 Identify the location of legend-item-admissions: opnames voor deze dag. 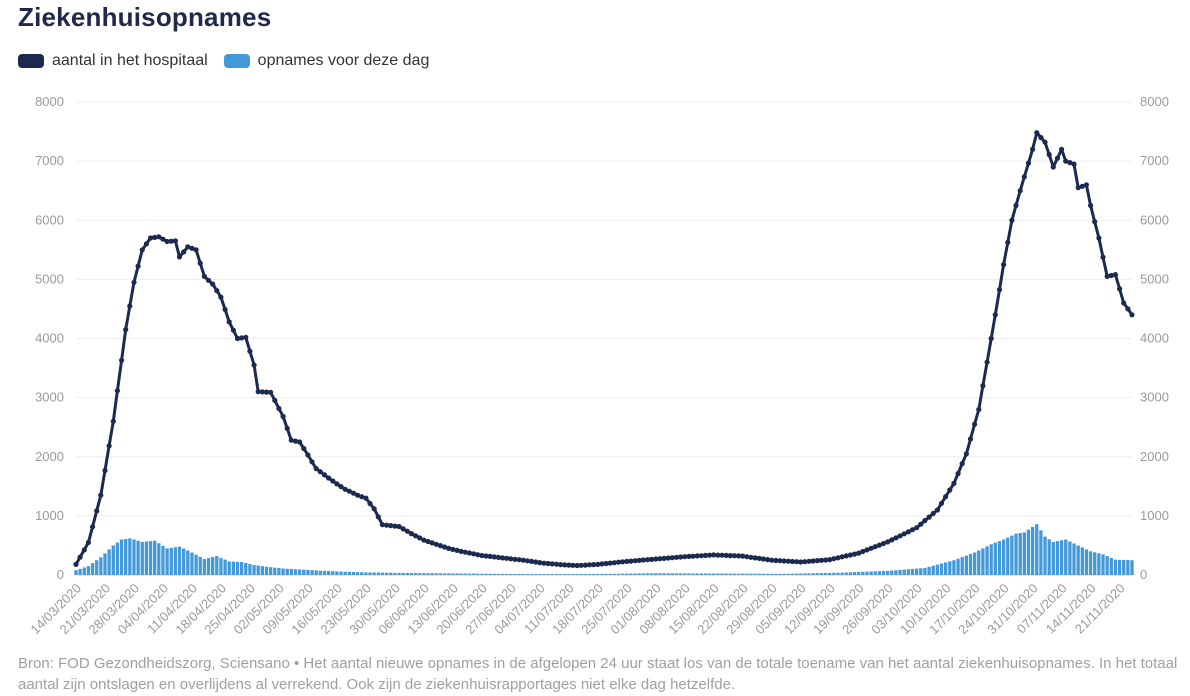
(326, 61).